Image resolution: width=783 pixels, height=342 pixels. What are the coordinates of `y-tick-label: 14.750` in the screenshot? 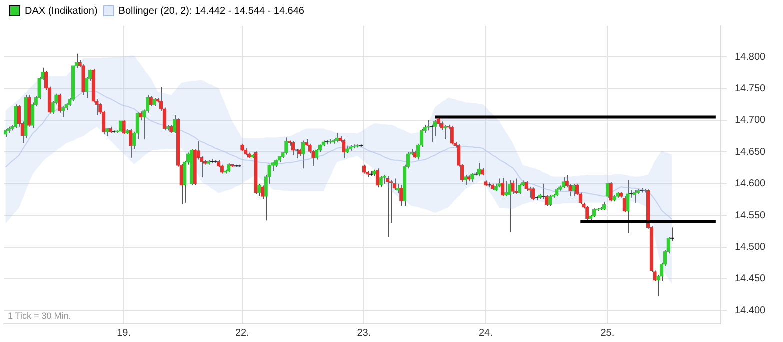 It's located at (750, 89).